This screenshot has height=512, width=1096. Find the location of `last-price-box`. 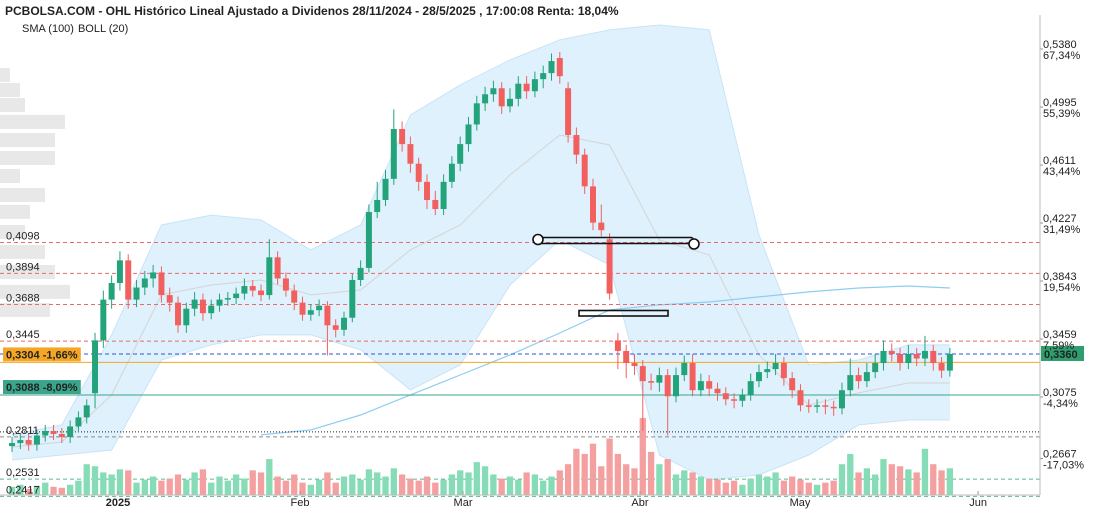

last-price-box is located at coordinates (1062, 353).